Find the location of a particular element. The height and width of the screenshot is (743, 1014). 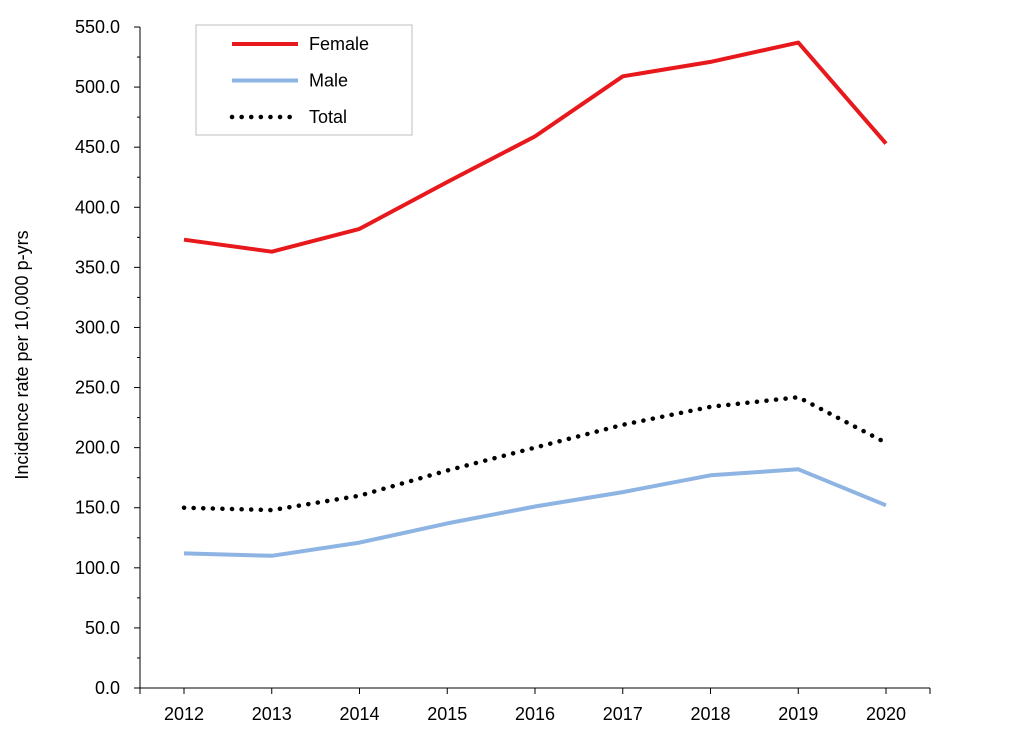

x-tick-label: 2015 is located at coordinates (447, 714).